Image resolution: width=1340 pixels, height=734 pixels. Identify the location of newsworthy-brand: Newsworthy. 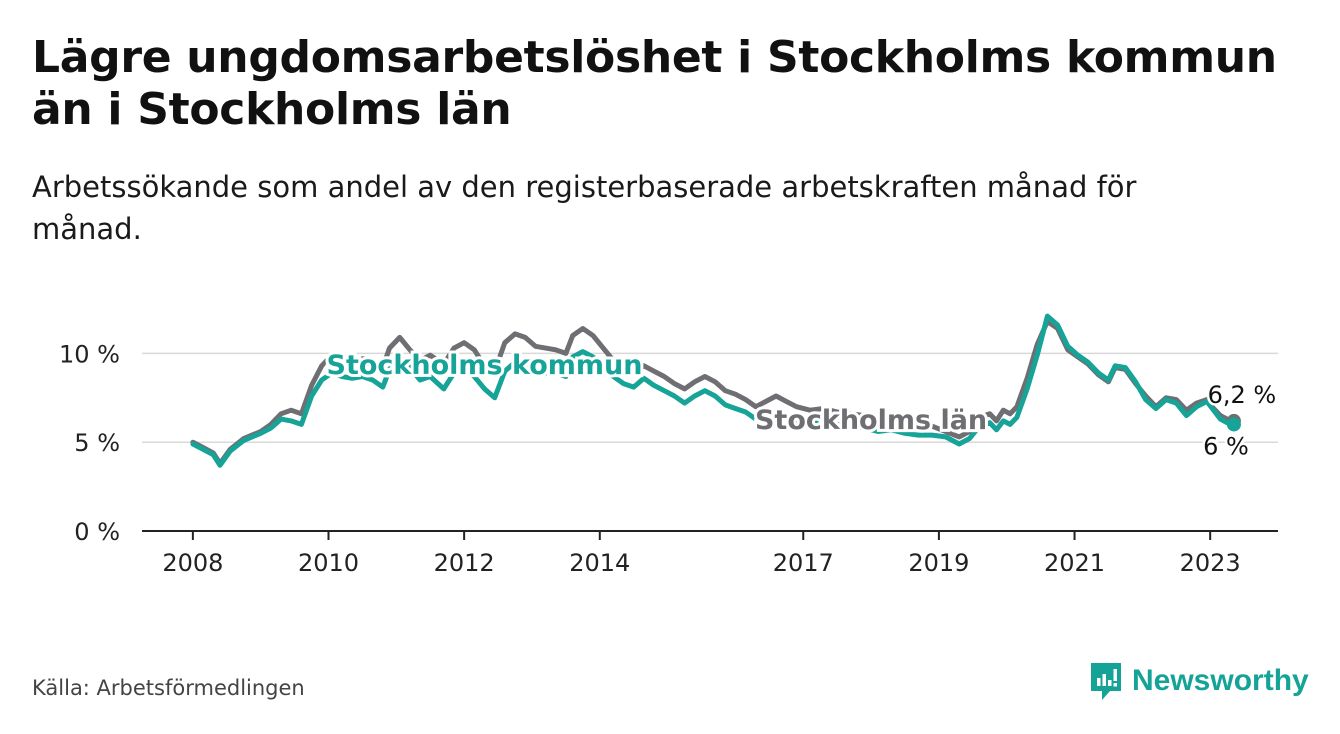
(1198, 681).